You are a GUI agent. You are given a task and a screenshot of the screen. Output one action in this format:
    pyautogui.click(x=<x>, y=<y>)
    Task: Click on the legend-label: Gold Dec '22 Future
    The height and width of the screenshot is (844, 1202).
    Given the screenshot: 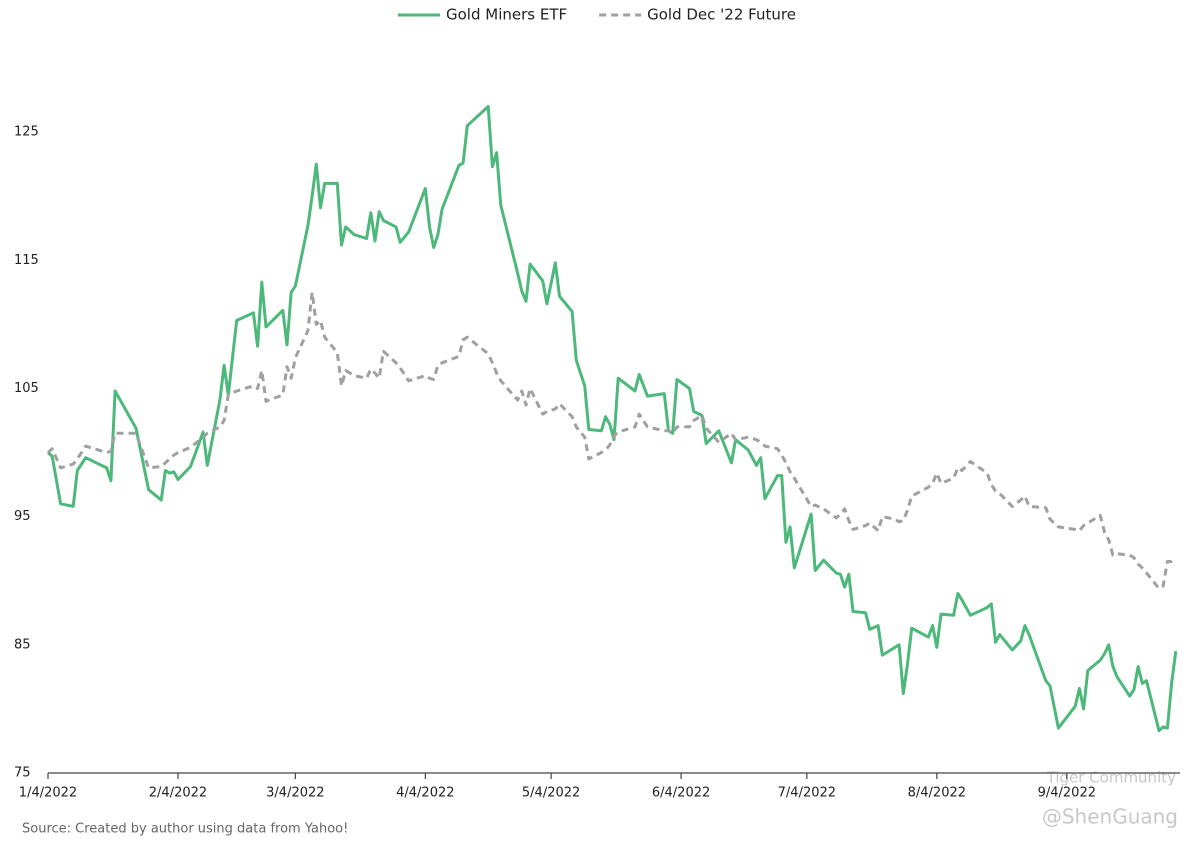 What is the action you would take?
    pyautogui.click(x=721, y=15)
    